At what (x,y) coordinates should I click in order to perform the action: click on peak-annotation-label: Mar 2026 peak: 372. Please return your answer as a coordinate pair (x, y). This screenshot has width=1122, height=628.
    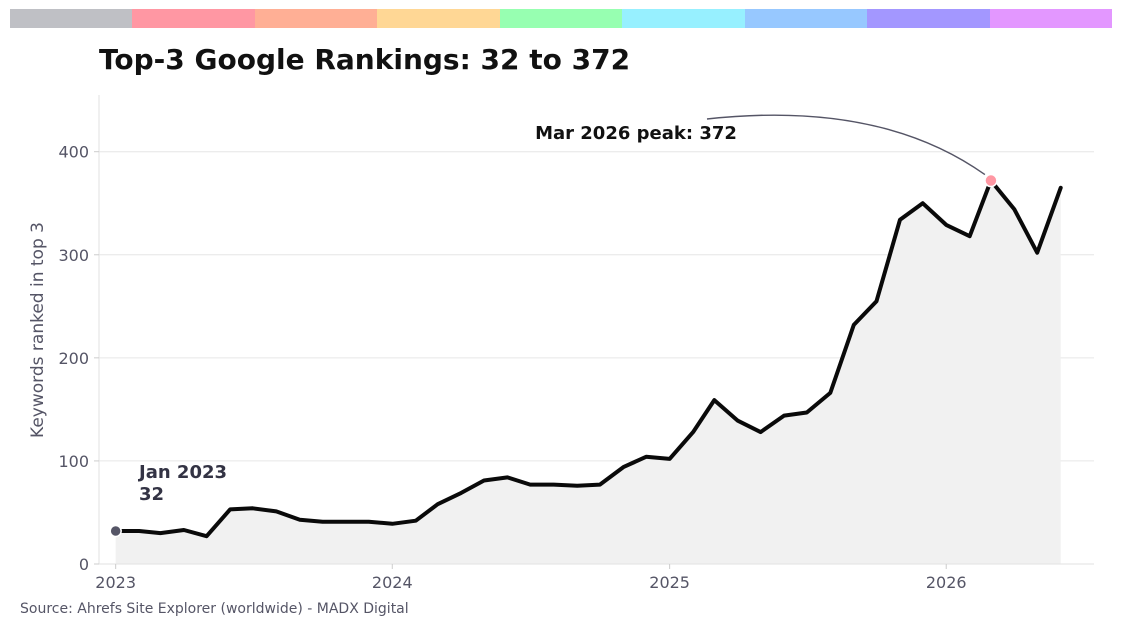
    Looking at the image, I should click on (636, 133).